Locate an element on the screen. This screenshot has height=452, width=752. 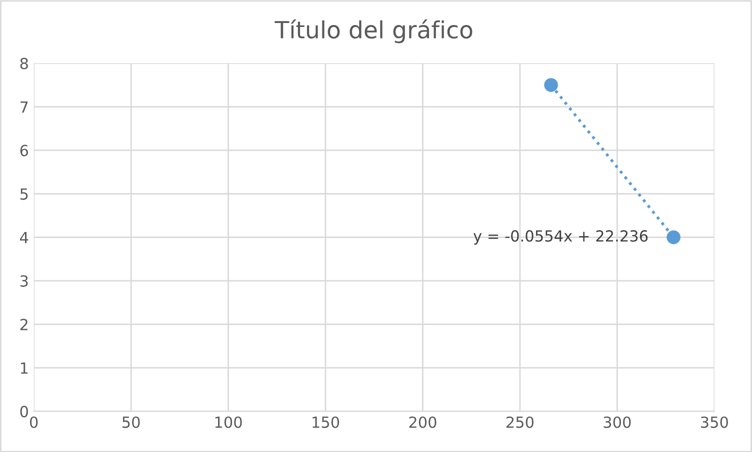
y-tick-label: 0 is located at coordinates (24, 412).